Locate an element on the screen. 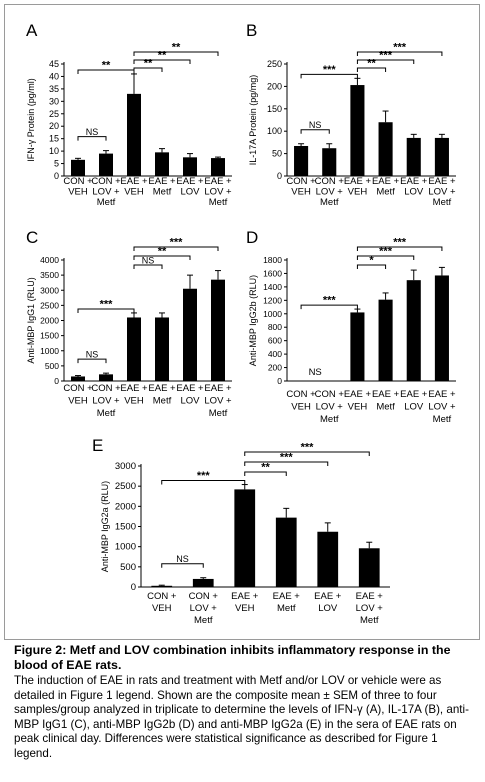  y-tick-label: 400 is located at coordinates (275, 354).